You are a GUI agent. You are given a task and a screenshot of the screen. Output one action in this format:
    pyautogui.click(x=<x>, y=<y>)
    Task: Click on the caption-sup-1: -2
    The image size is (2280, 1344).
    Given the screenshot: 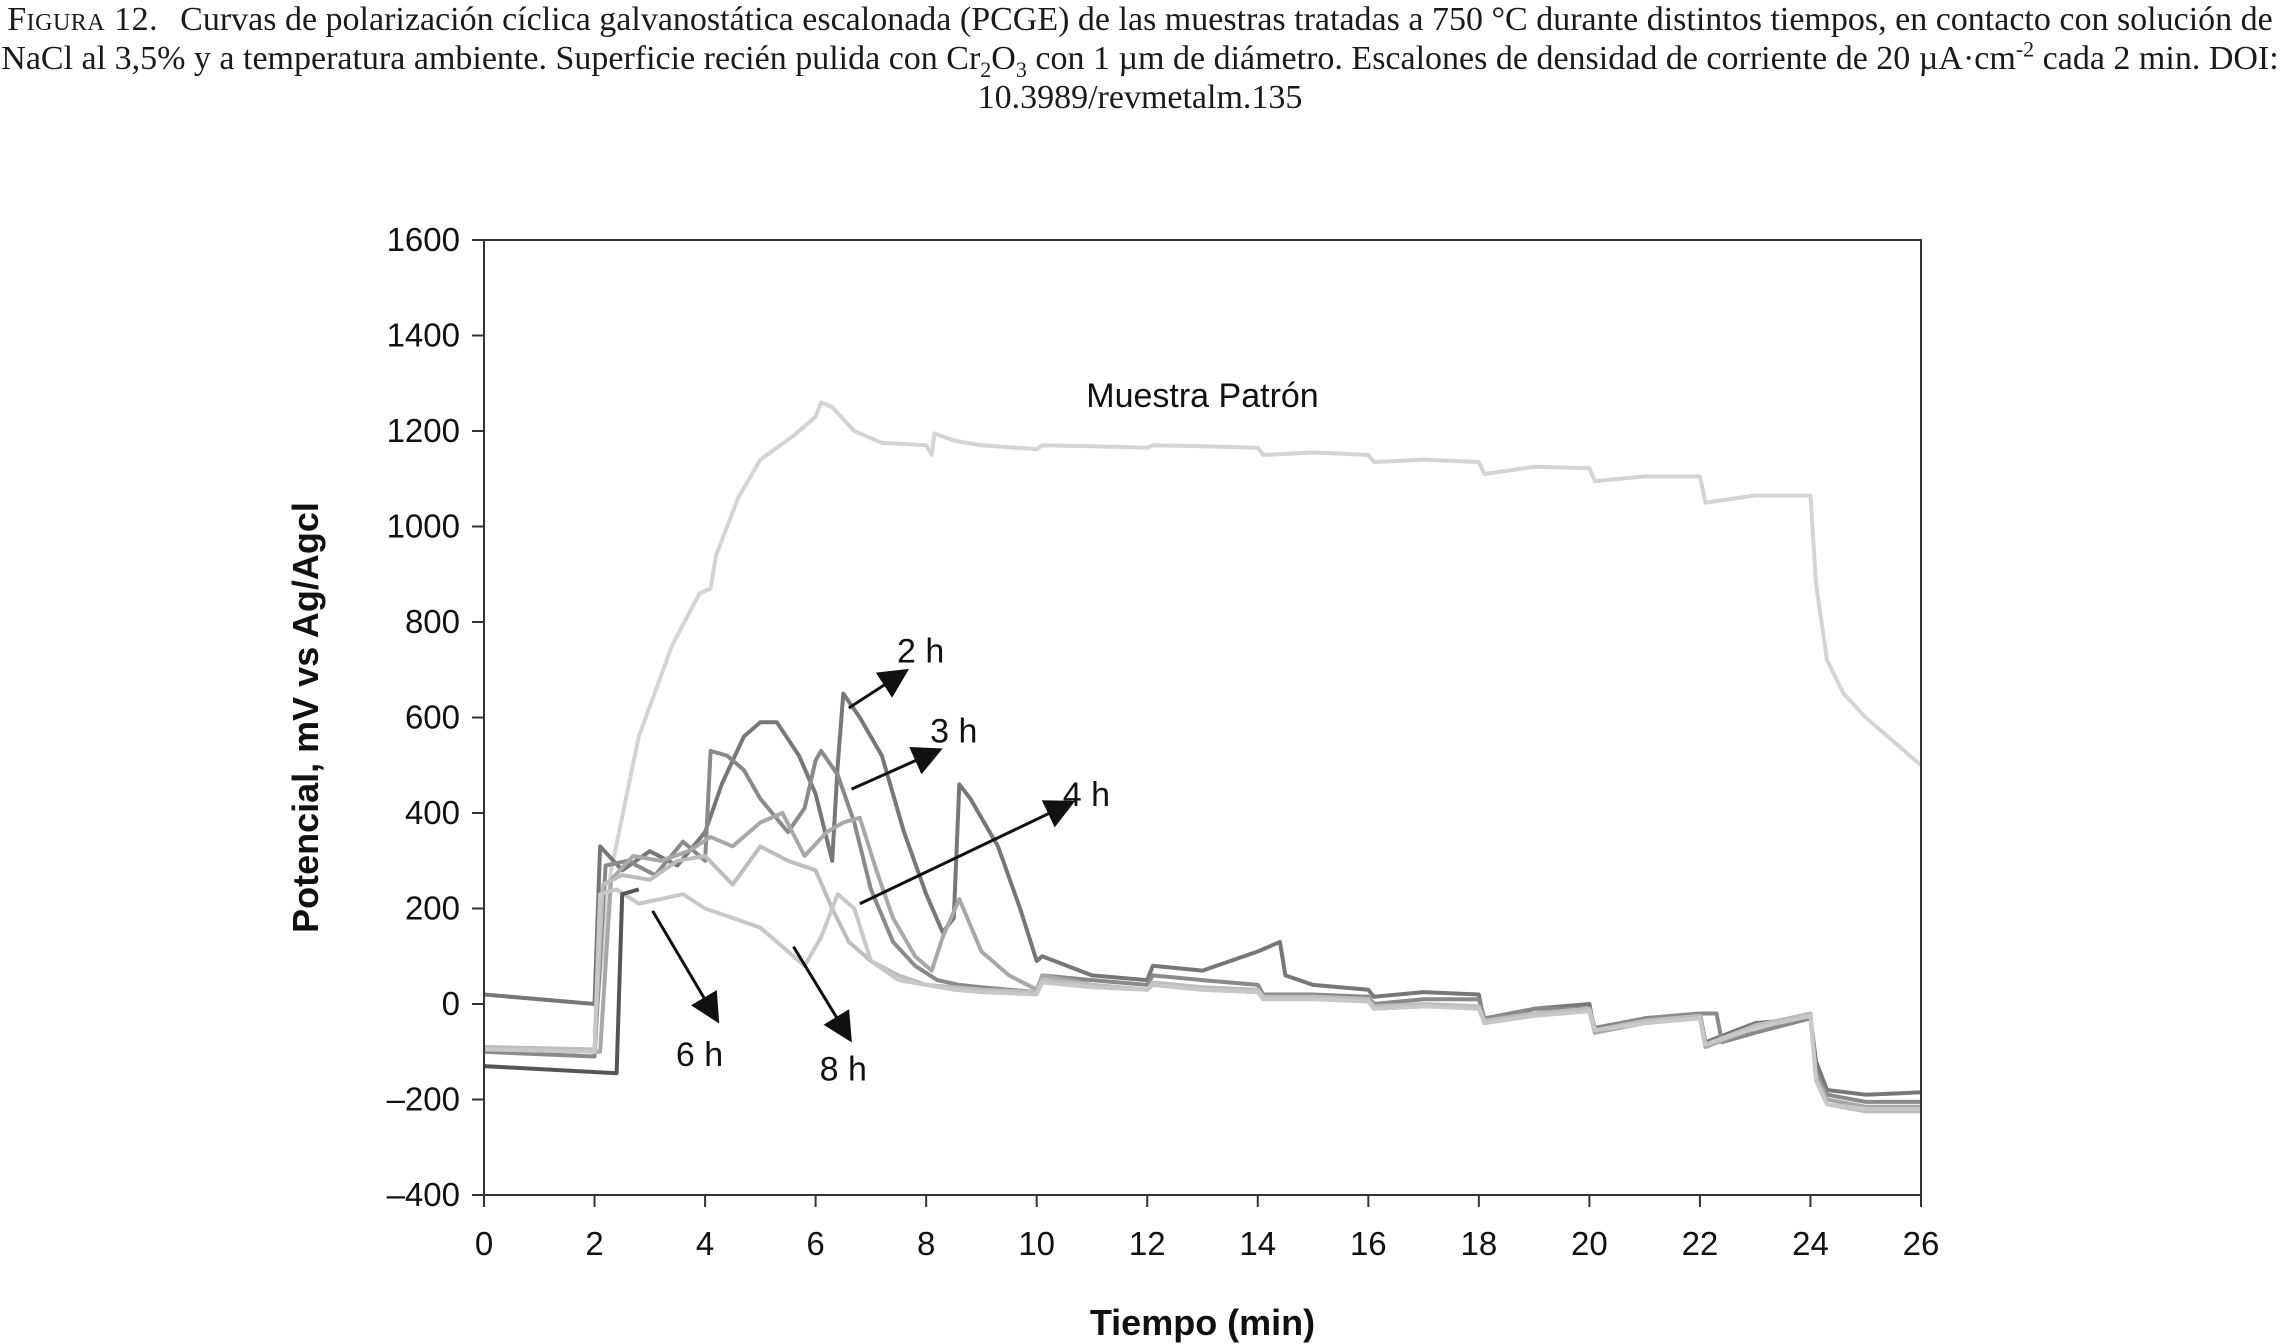 What is the action you would take?
    pyautogui.click(x=2025, y=49)
    